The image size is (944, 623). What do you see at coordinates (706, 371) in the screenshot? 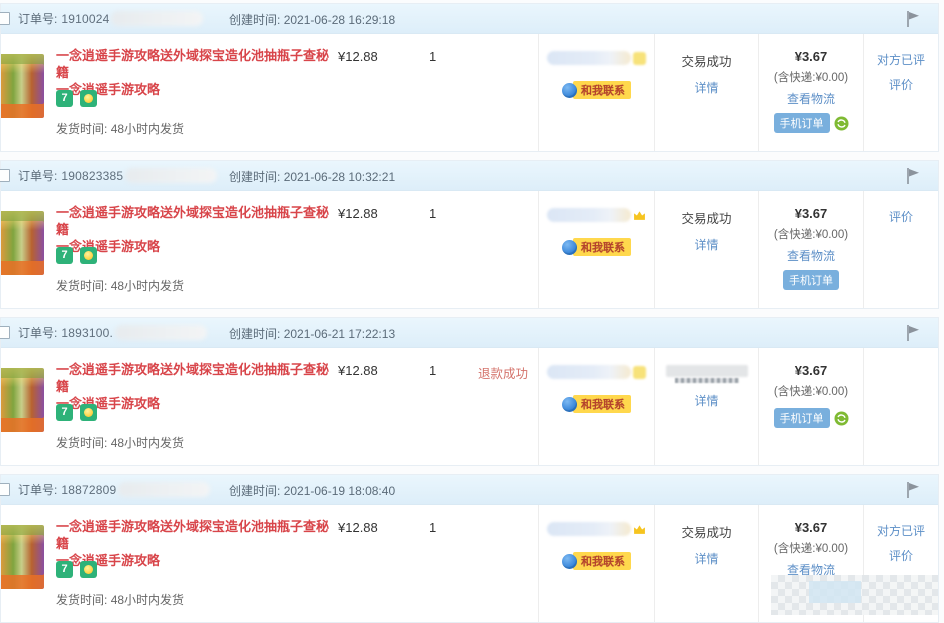
I see `status-masked` at bounding box center [706, 371].